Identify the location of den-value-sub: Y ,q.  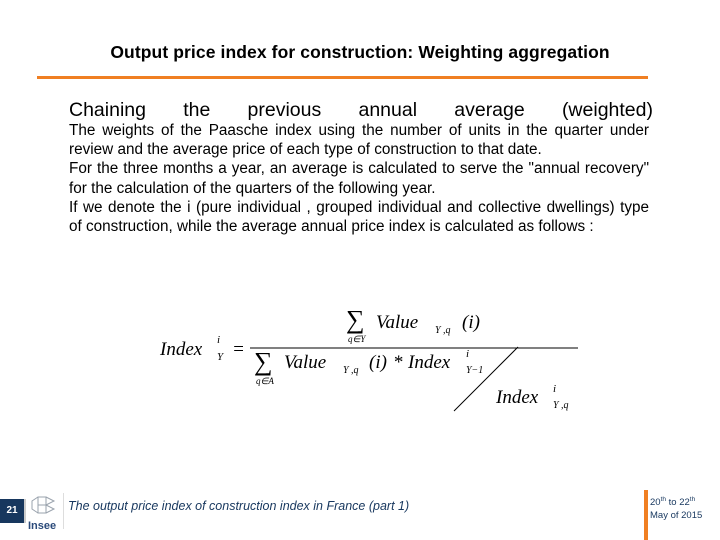
(351, 370).